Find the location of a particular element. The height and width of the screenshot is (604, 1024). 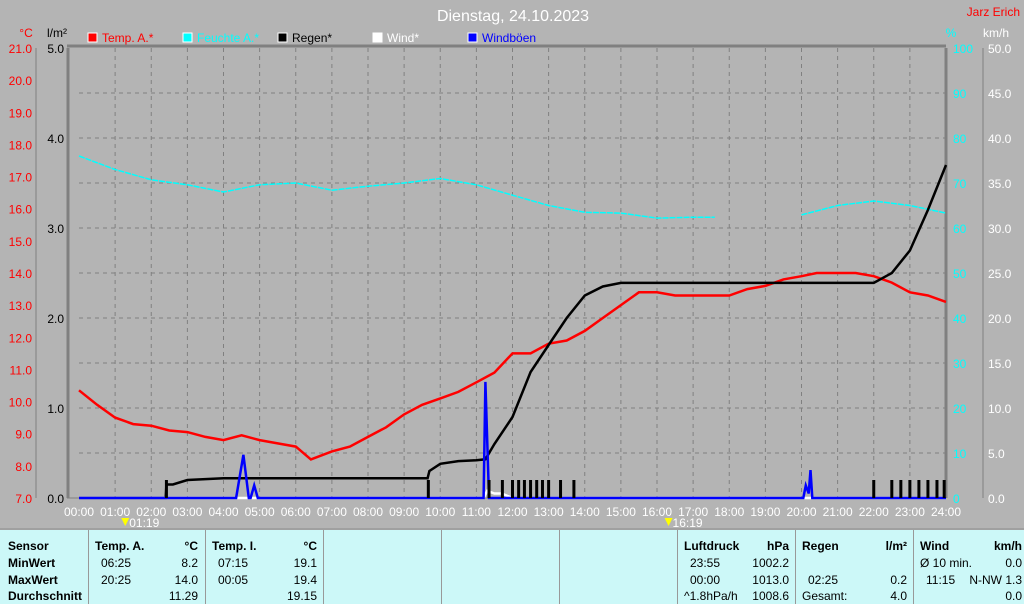

x-tick-label: 14:00 is located at coordinates (585, 512).